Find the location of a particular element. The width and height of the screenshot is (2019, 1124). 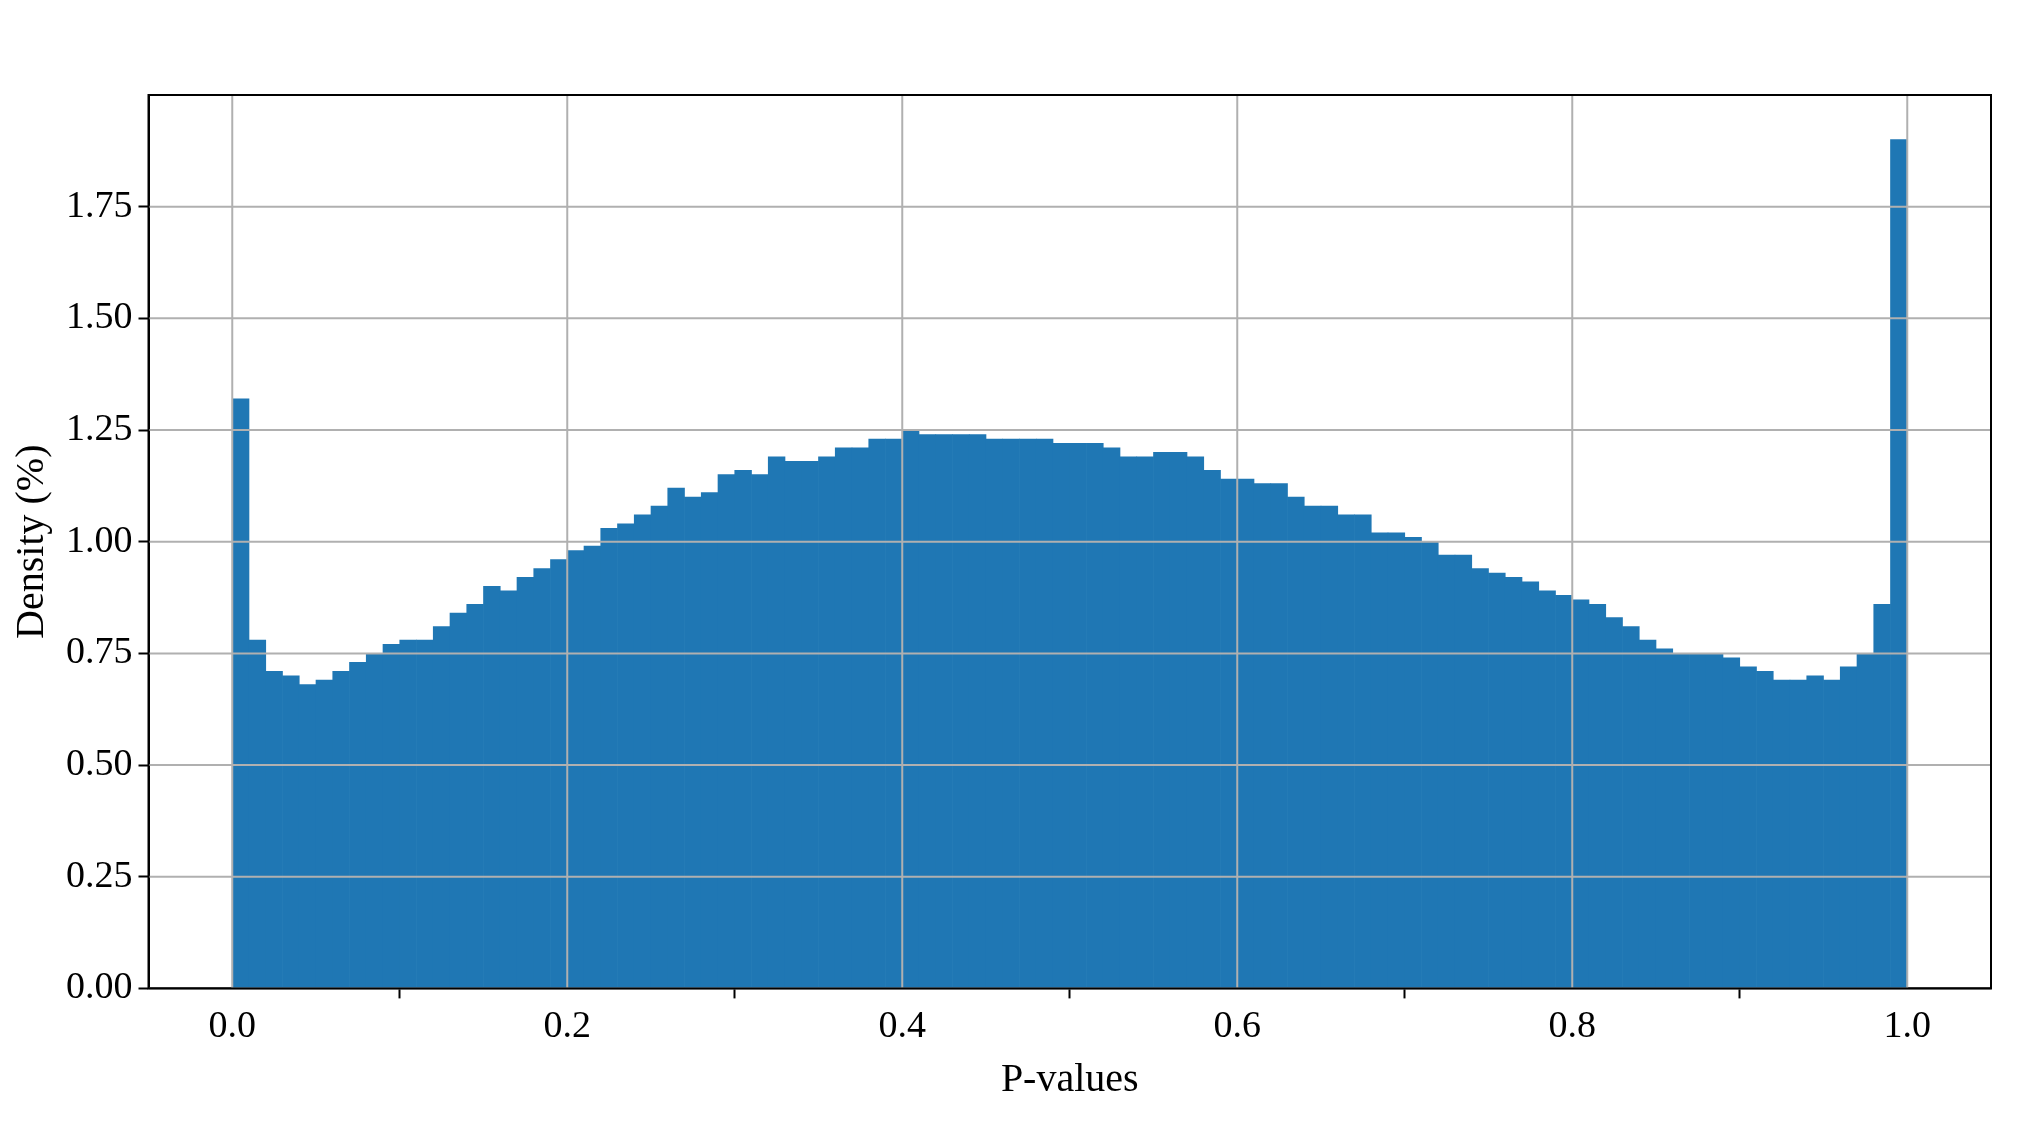

y-tick-label: 1.50 is located at coordinates (99, 315).